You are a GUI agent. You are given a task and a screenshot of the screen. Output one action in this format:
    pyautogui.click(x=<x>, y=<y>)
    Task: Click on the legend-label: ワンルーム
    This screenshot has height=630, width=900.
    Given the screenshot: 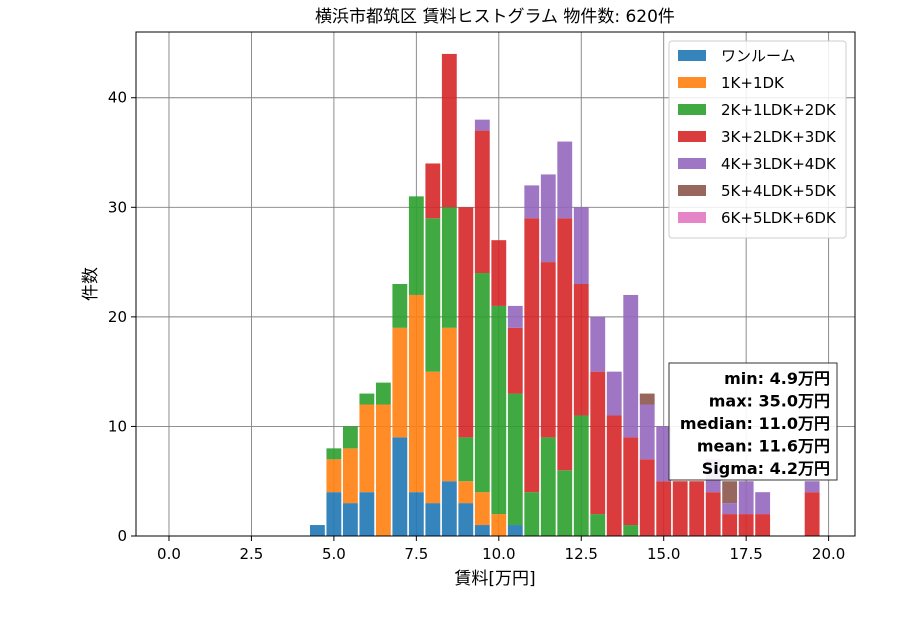 What is the action you would take?
    pyautogui.click(x=758, y=56)
    